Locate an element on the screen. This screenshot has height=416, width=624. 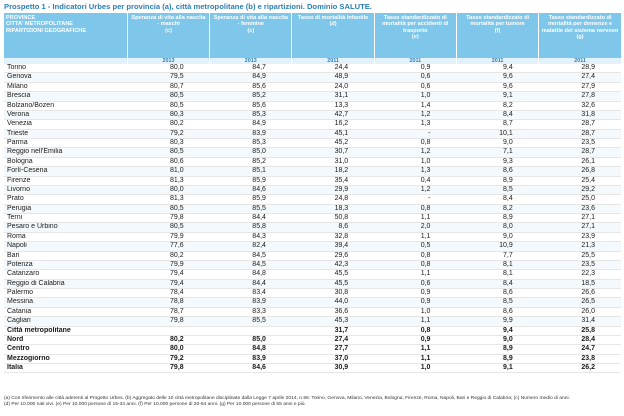
territory-name: Trieste is located at coordinates (66, 134).